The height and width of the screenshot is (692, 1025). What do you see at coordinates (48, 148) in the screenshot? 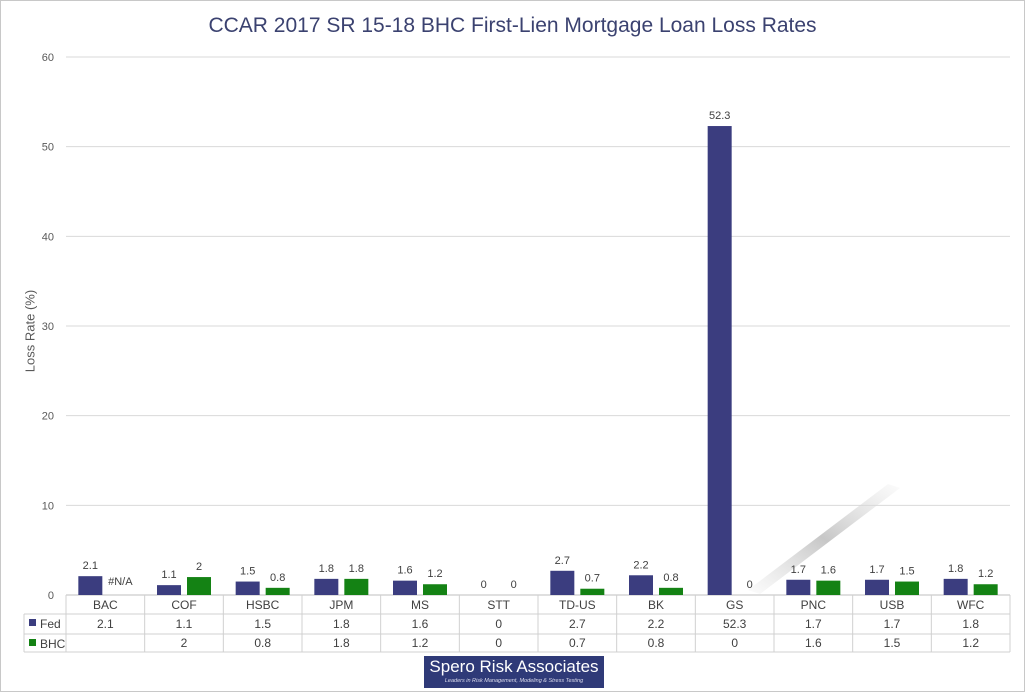
I see `y-tick-label: 50` at bounding box center [48, 148].